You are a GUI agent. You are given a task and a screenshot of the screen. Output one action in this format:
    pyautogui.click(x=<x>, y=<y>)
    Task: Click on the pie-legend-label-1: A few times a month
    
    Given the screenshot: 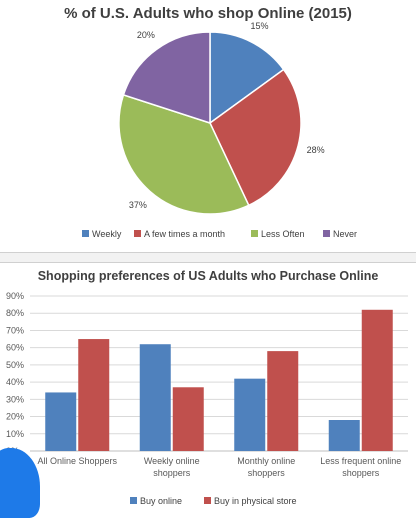 What is the action you would take?
    pyautogui.click(x=184, y=234)
    